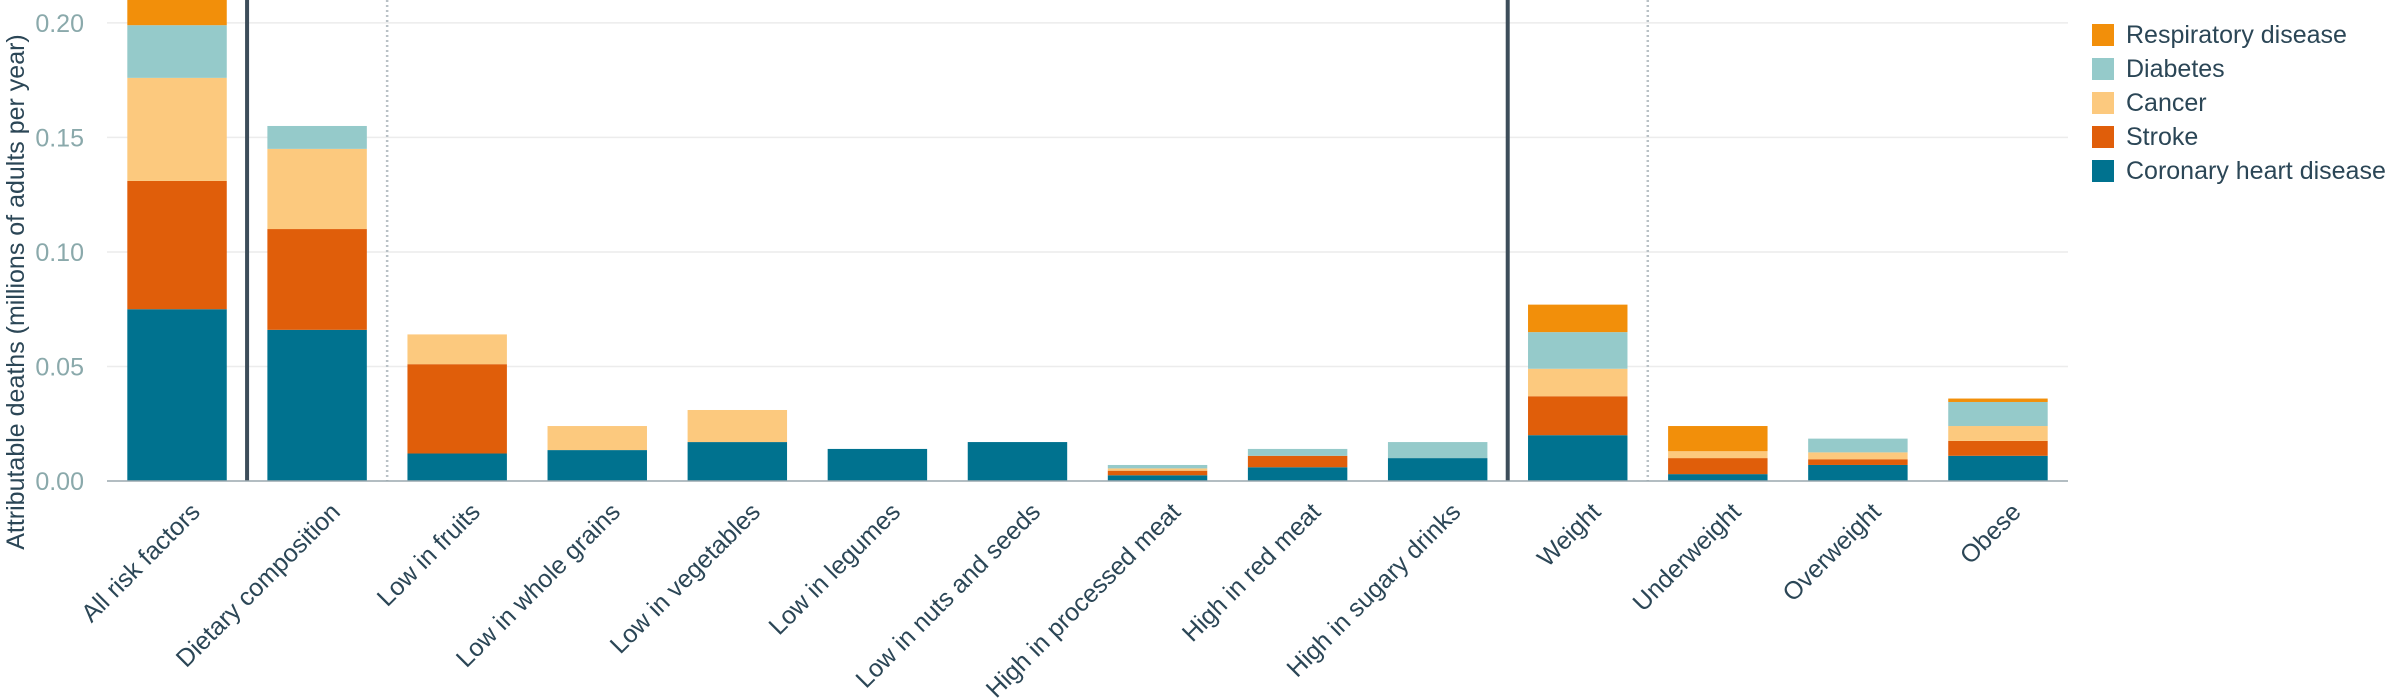  Describe the element at coordinates (1686, 557) in the screenshot. I see `x-tick-label: Underweight` at that location.